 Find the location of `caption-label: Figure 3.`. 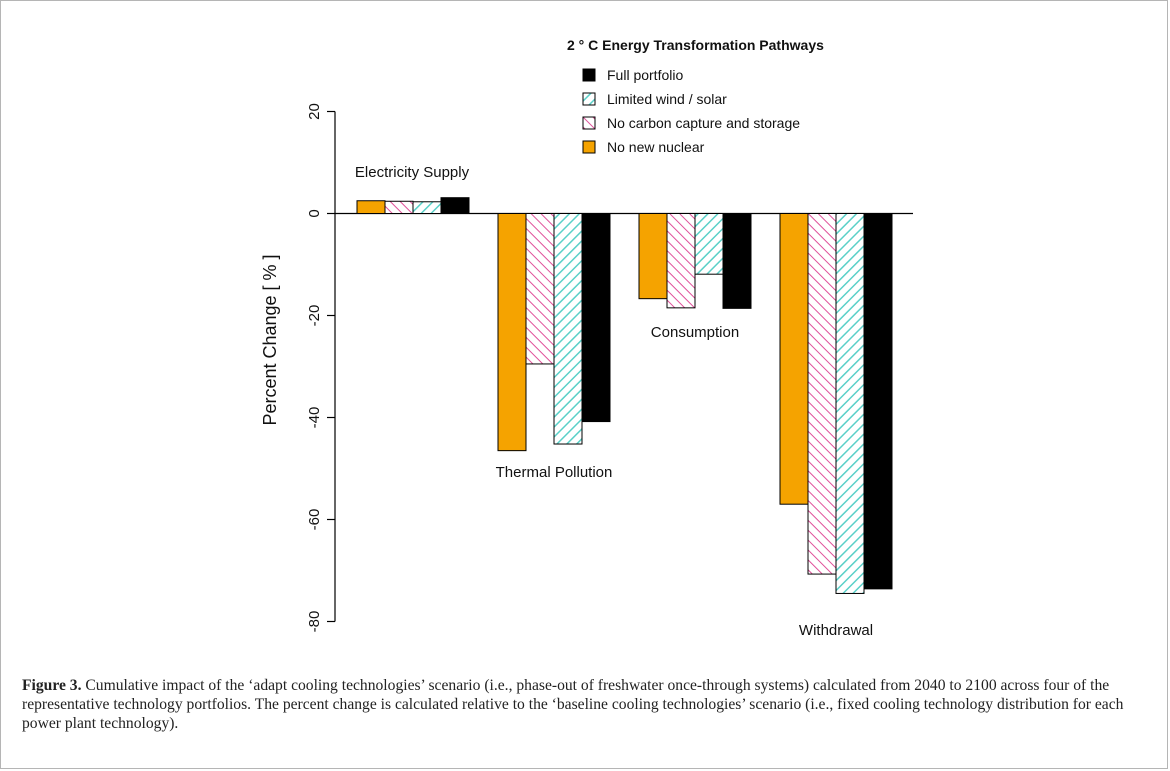

caption-label: Figure 3. is located at coordinates (52, 685).